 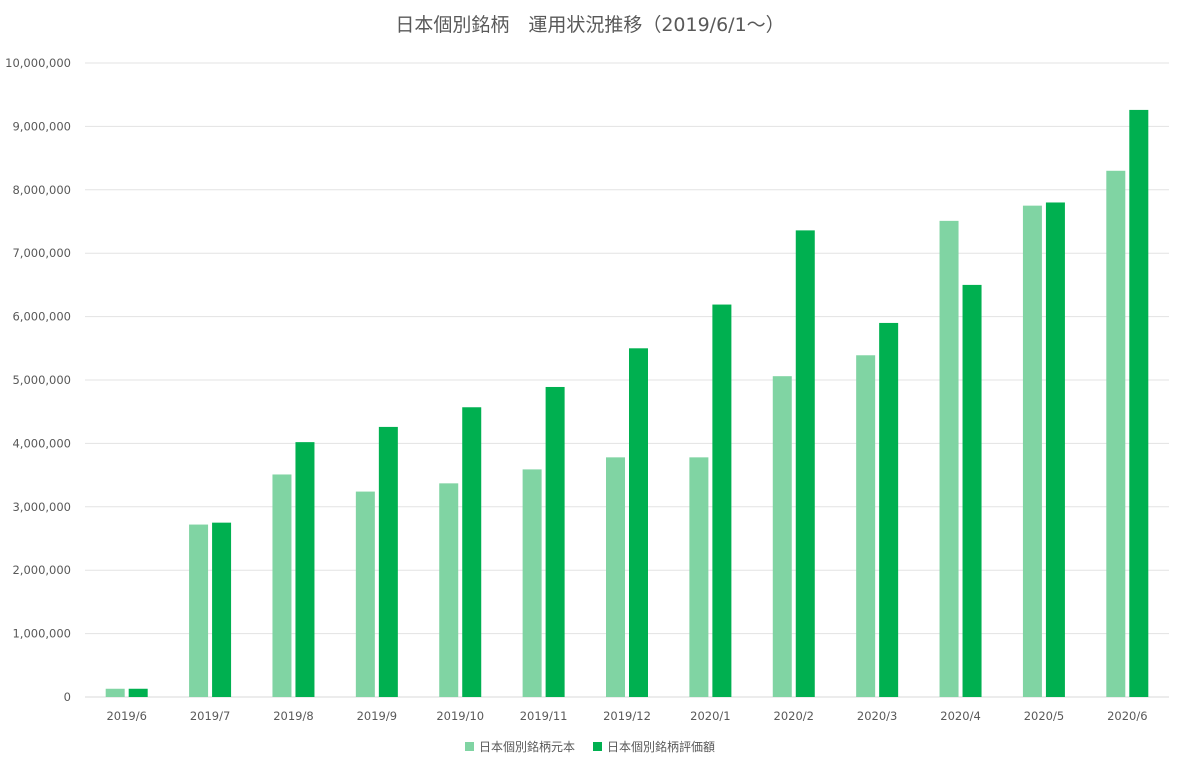 I want to click on x-tick-label: 2019/11, so click(x=544, y=716).